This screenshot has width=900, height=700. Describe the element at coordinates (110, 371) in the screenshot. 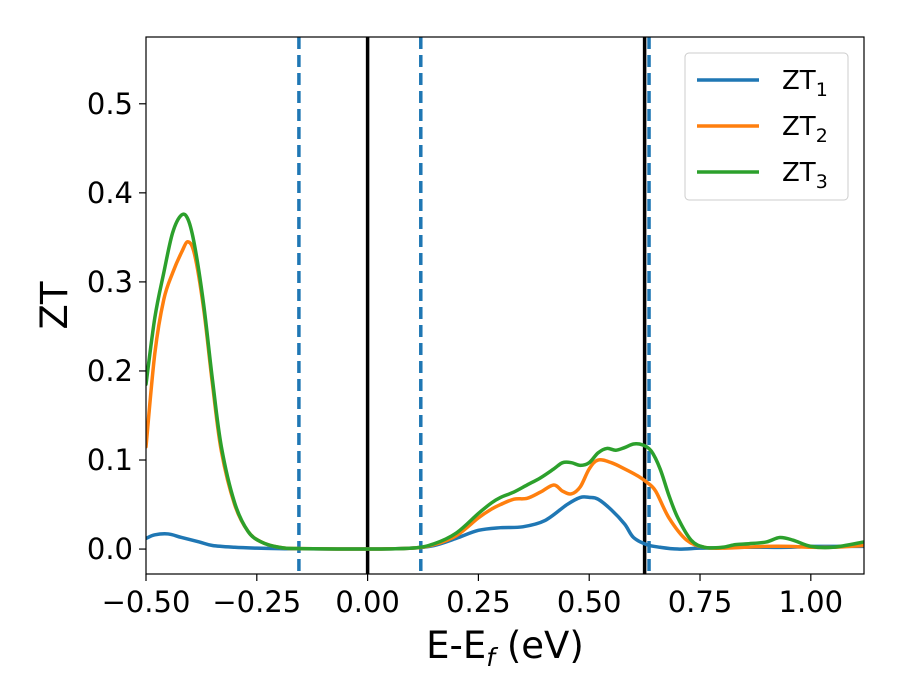

I see `y-tick-label: 0.2` at that location.